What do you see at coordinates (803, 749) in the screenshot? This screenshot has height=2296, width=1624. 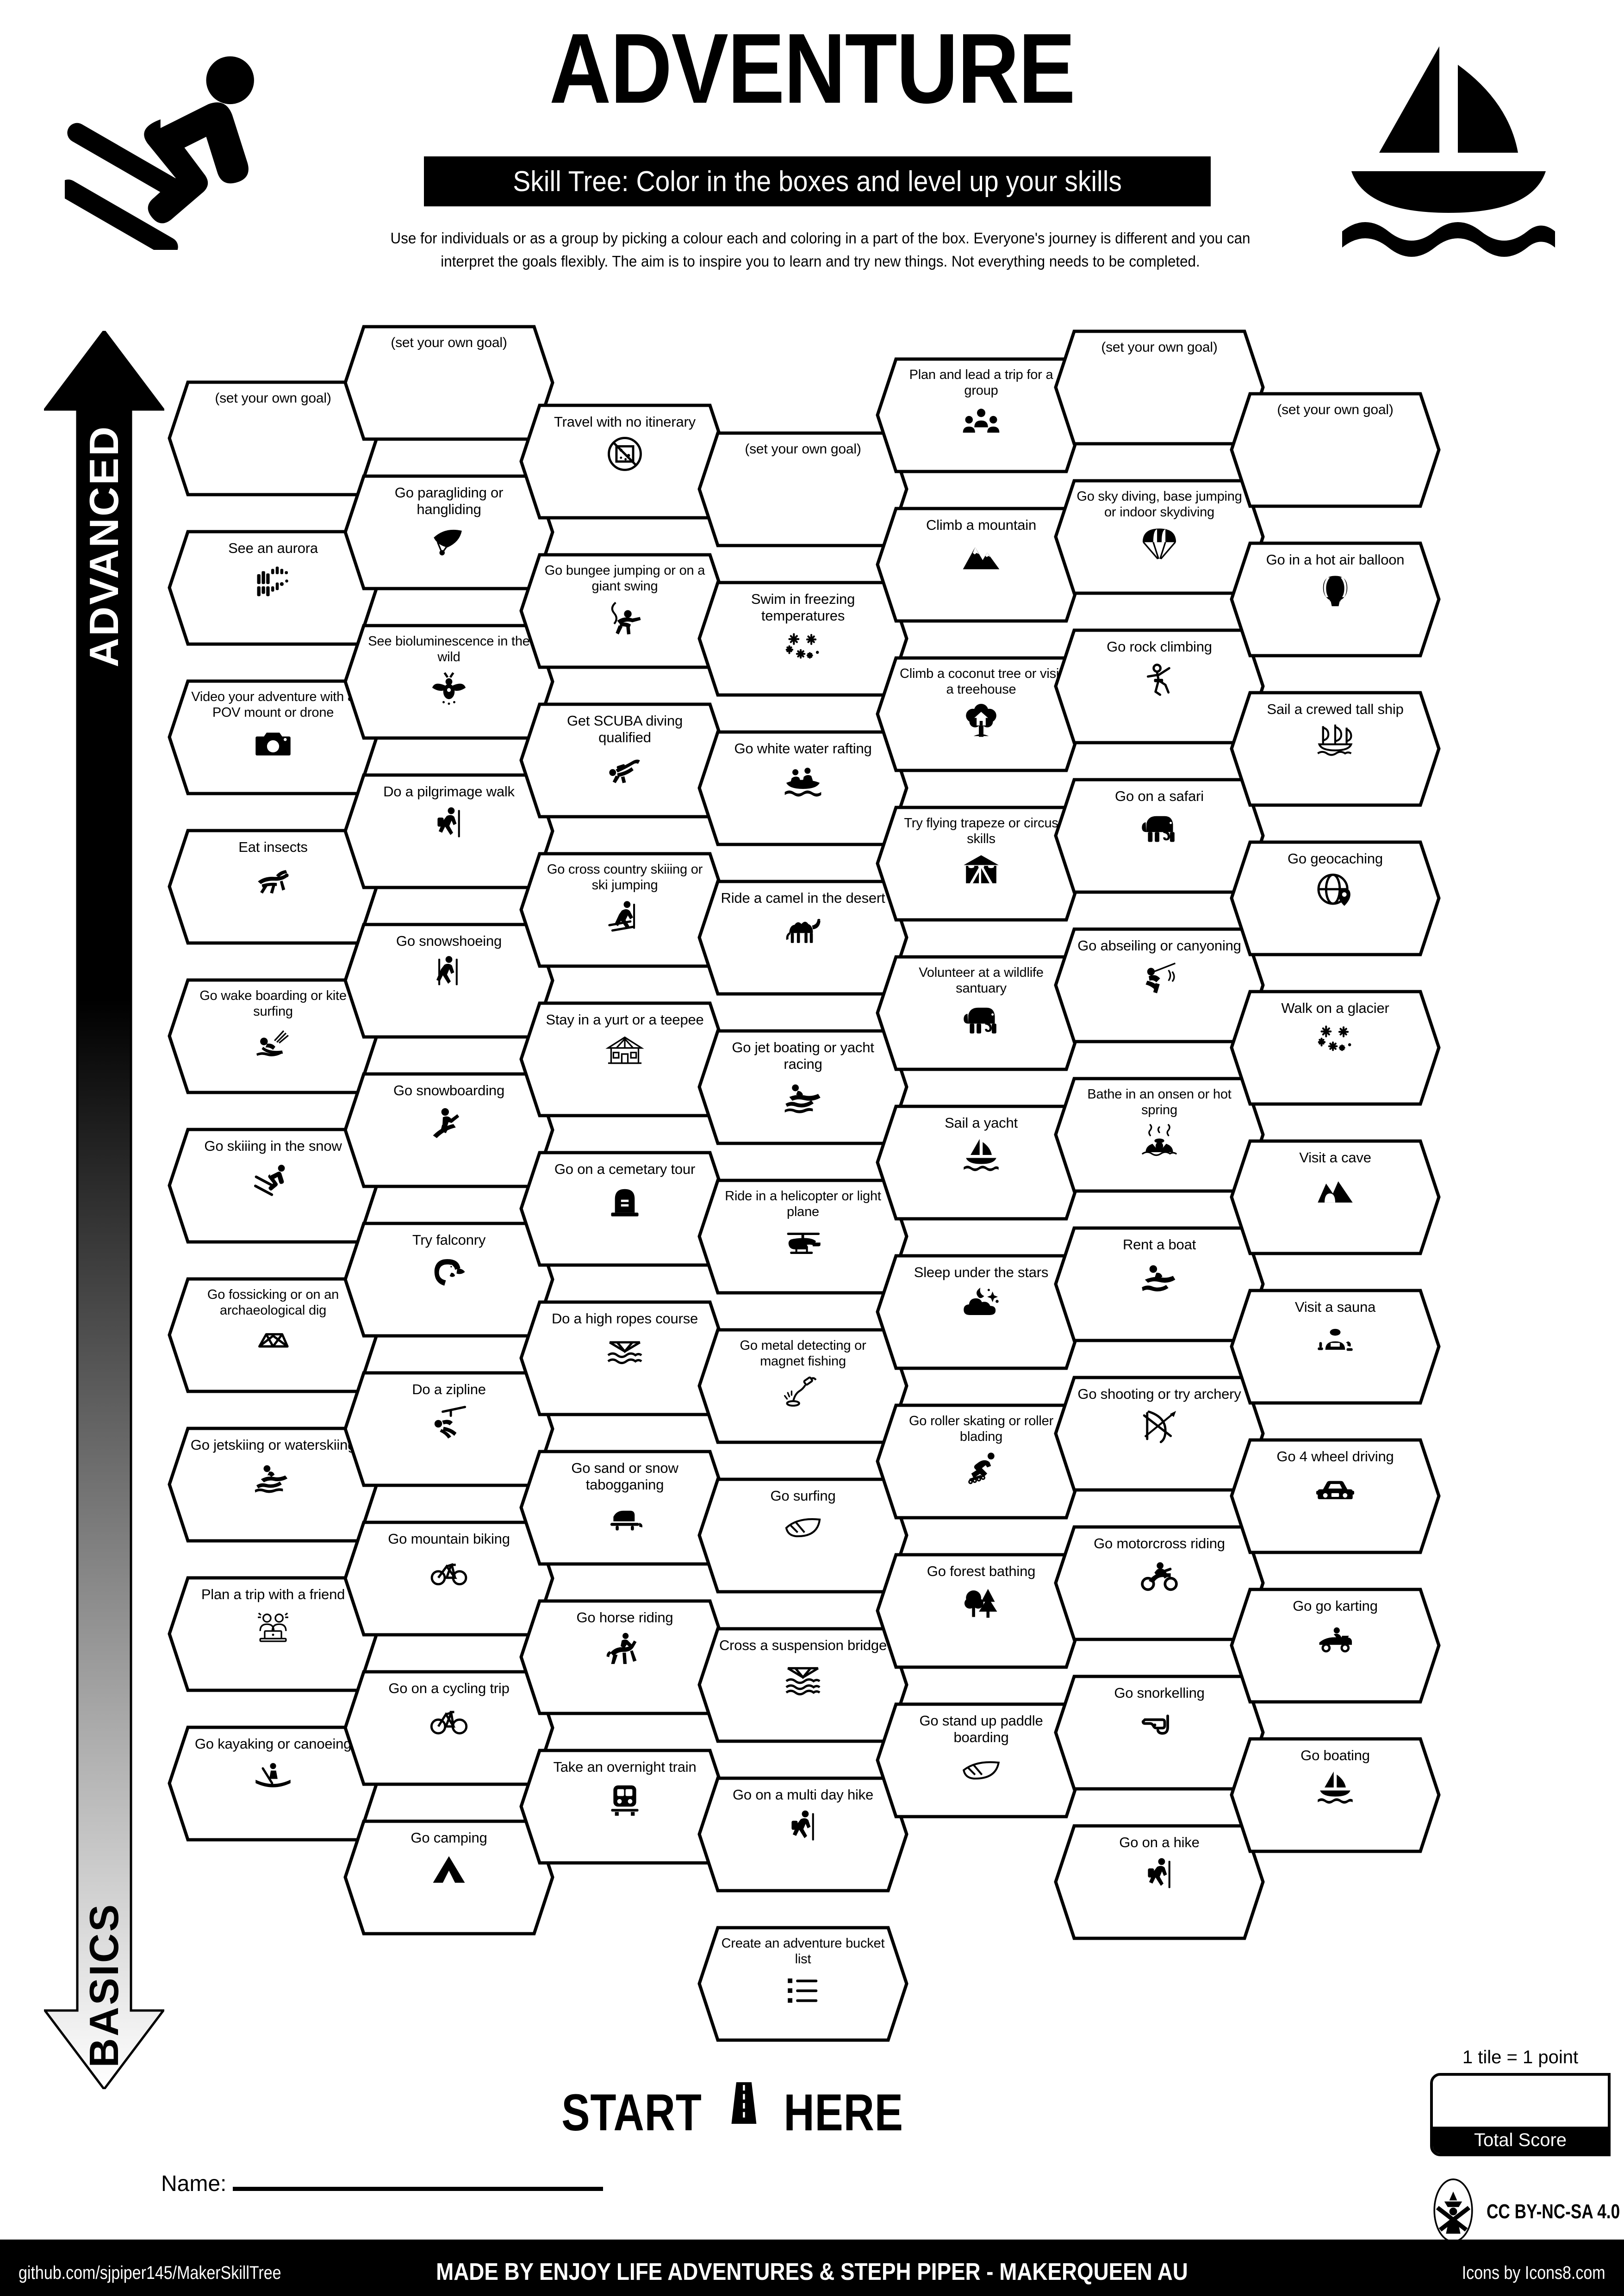 I see `skill-tile-label: Go white water rafting` at bounding box center [803, 749].